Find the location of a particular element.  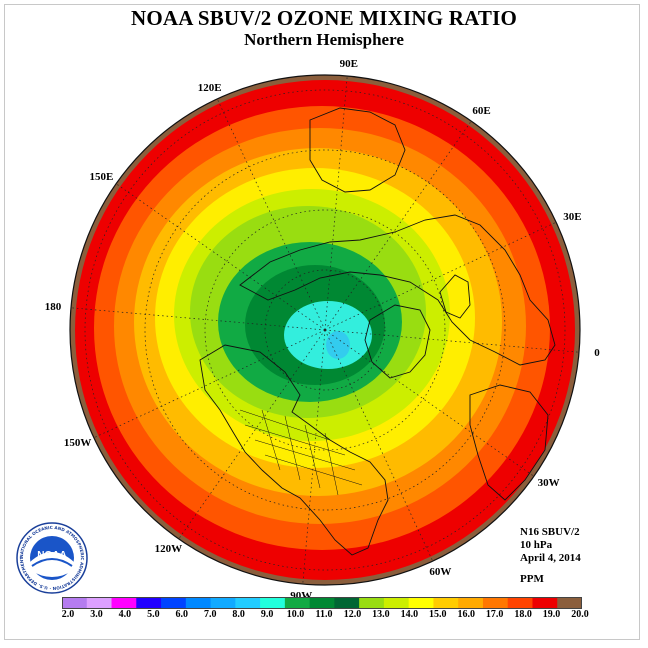

longitude-label: 150E is located at coordinates (101, 176).